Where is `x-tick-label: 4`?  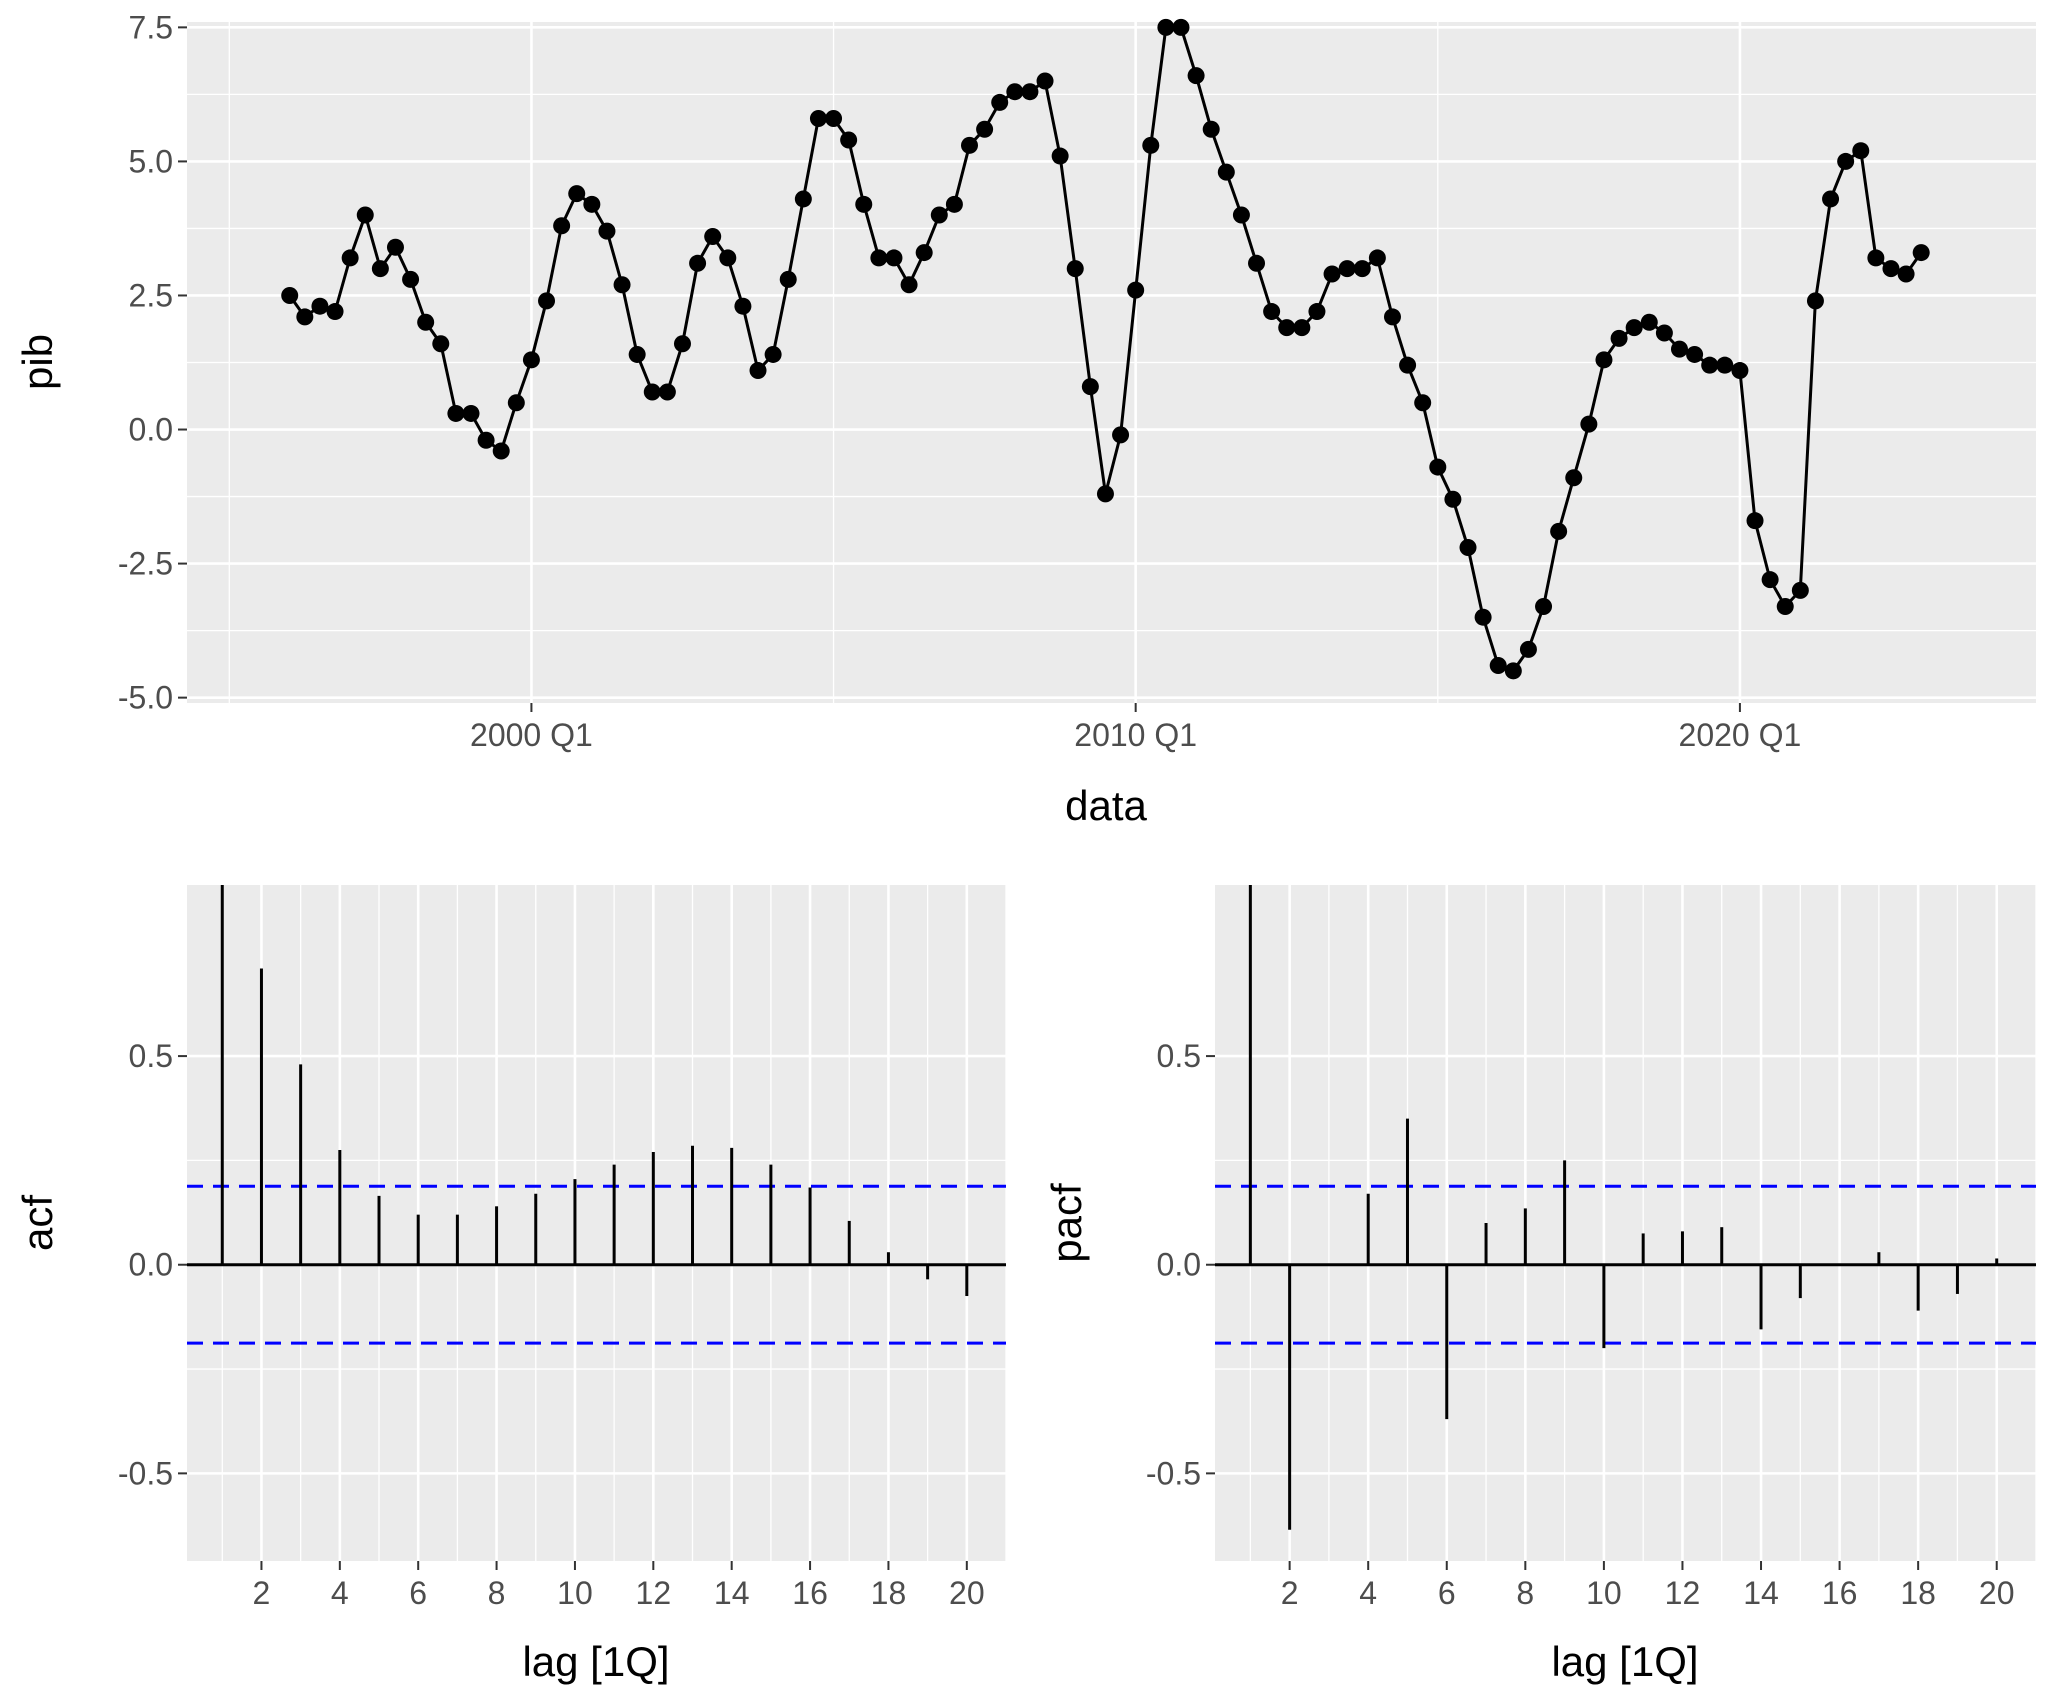
x-tick-label: 4 is located at coordinates (1368, 1593).